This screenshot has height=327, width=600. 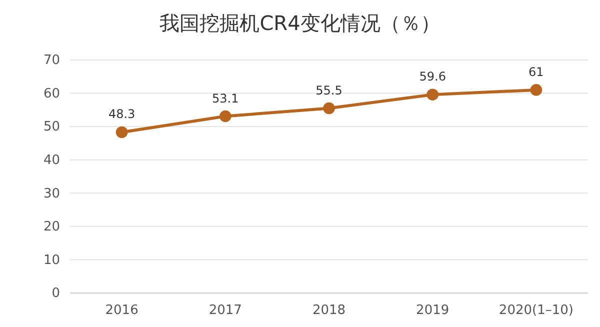 What do you see at coordinates (51, 160) in the screenshot?
I see `y-tick-label: 40` at bounding box center [51, 160].